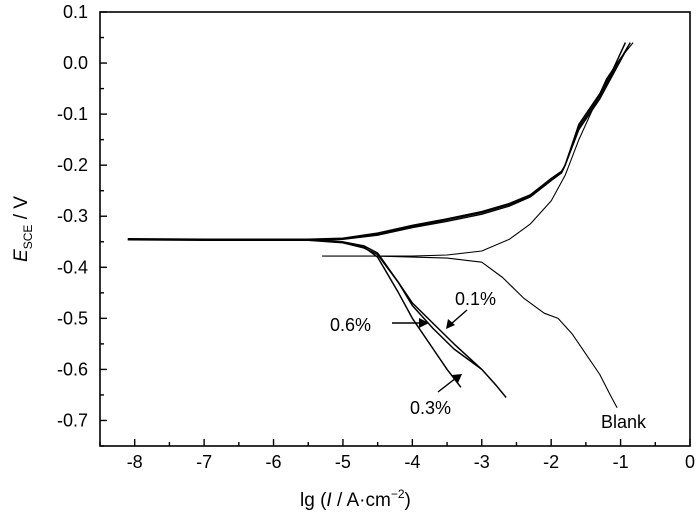 This screenshot has width=700, height=513. What do you see at coordinates (75, 63) in the screenshot?
I see `y-tick-label: 0.0` at bounding box center [75, 63].